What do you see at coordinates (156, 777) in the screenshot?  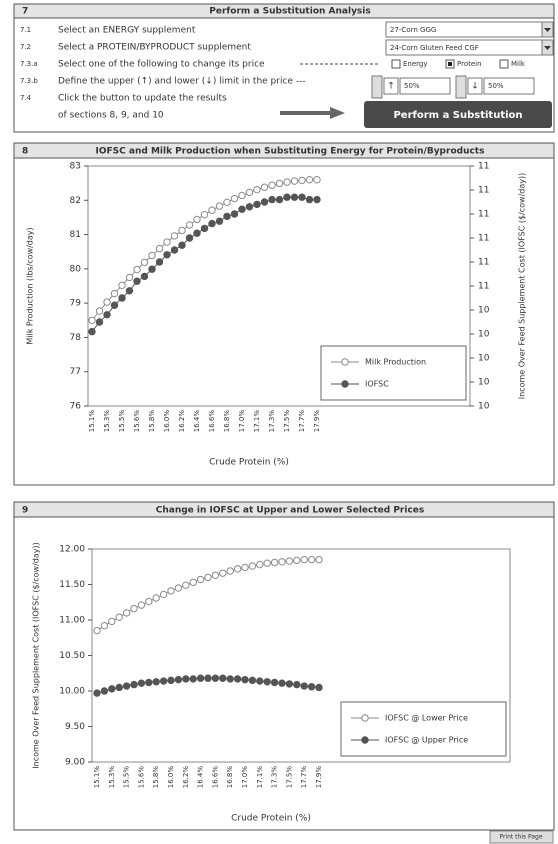 I see `x-tick-label: 15.8%` at bounding box center [156, 777].